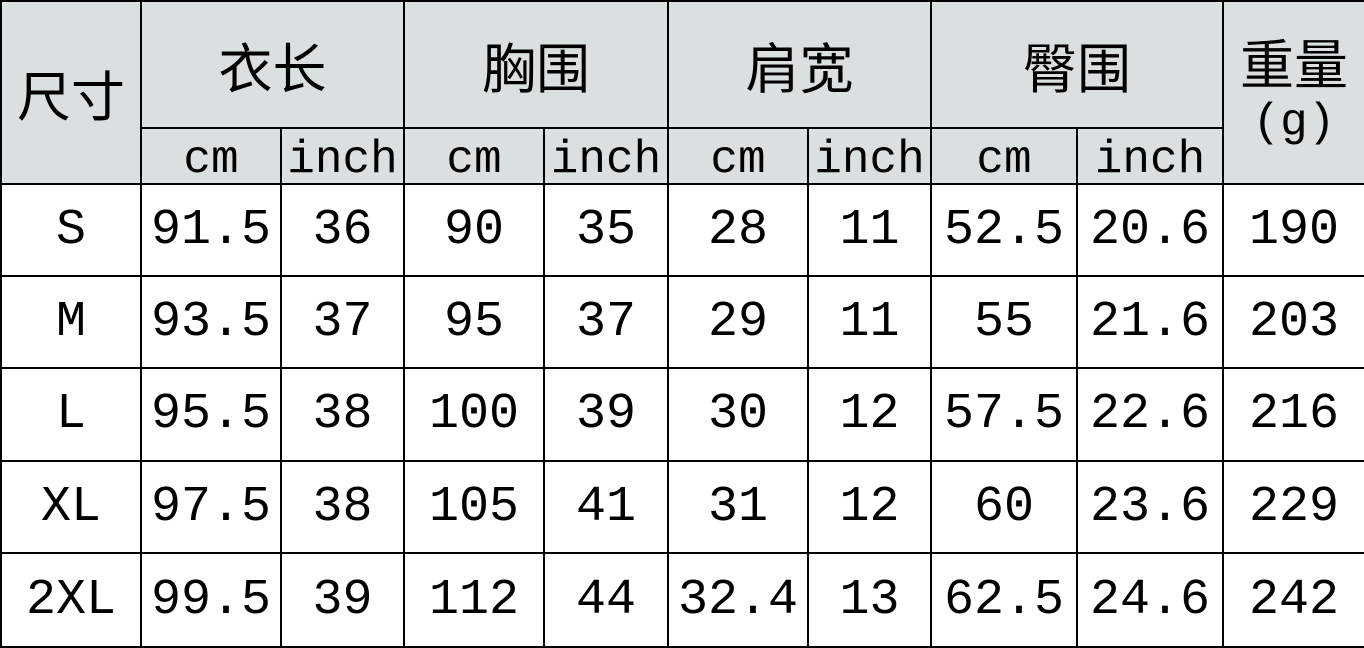 This screenshot has width=1364, height=648. What do you see at coordinates (738, 507) in the screenshot?
I see `value-cell: 31` at bounding box center [738, 507].